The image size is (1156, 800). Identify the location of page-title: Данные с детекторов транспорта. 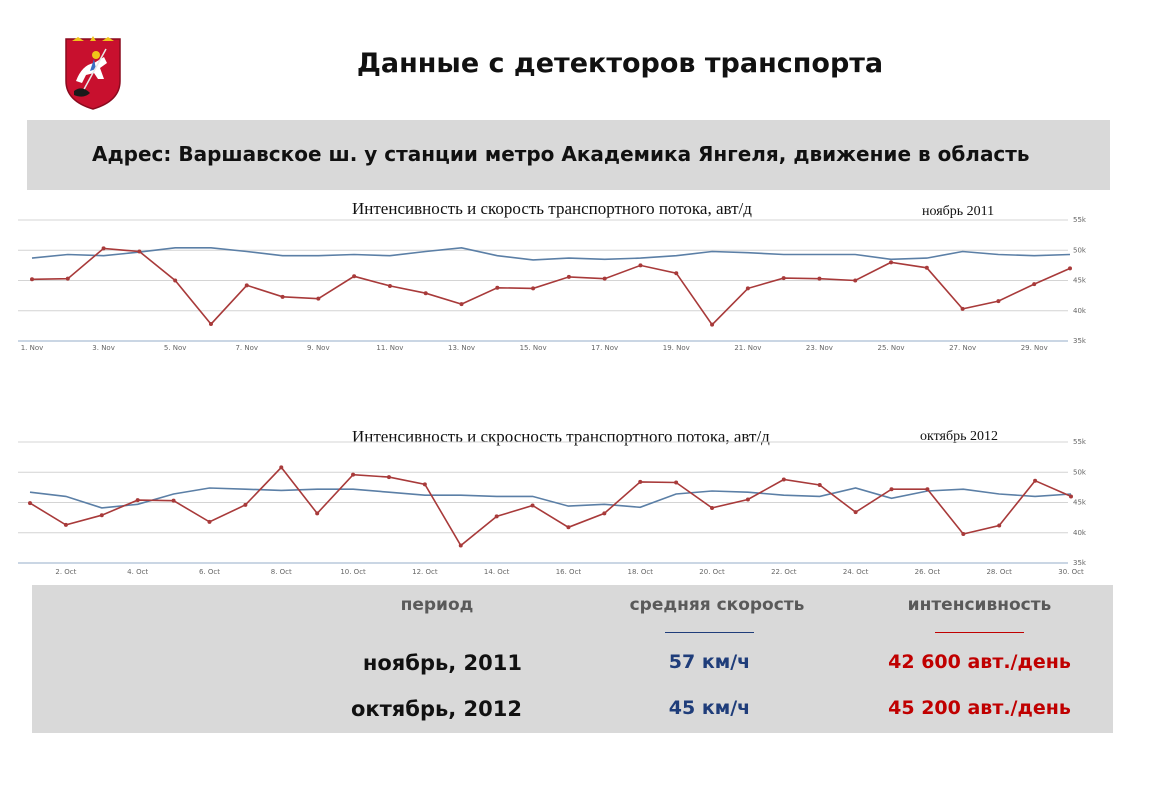
(620, 63).